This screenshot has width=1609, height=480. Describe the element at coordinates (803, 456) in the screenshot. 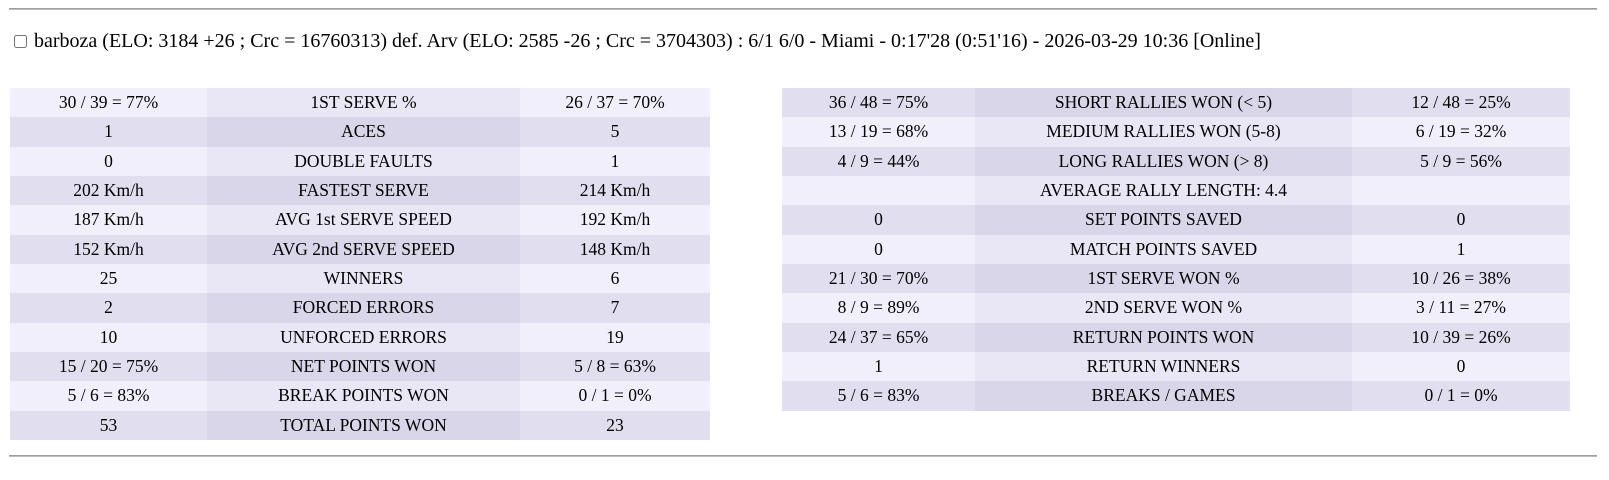

I see `bottom-divider` at that location.